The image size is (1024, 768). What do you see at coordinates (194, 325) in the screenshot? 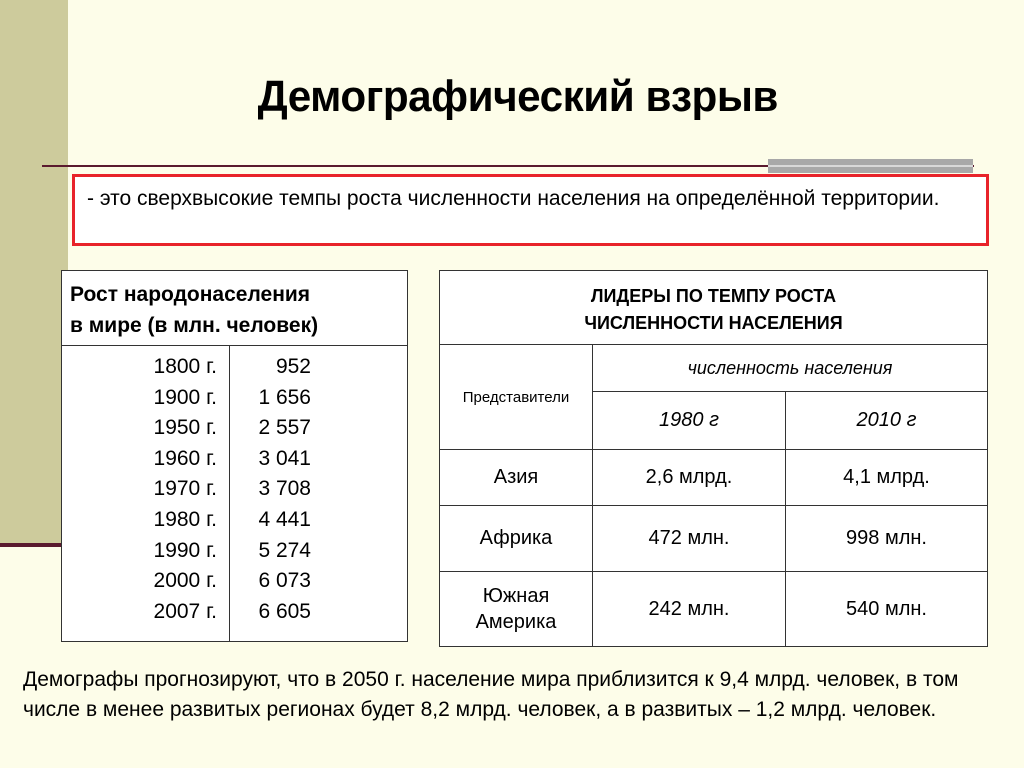
I see `growth-header-line2: в мире (в млн. человек)` at bounding box center [194, 325].